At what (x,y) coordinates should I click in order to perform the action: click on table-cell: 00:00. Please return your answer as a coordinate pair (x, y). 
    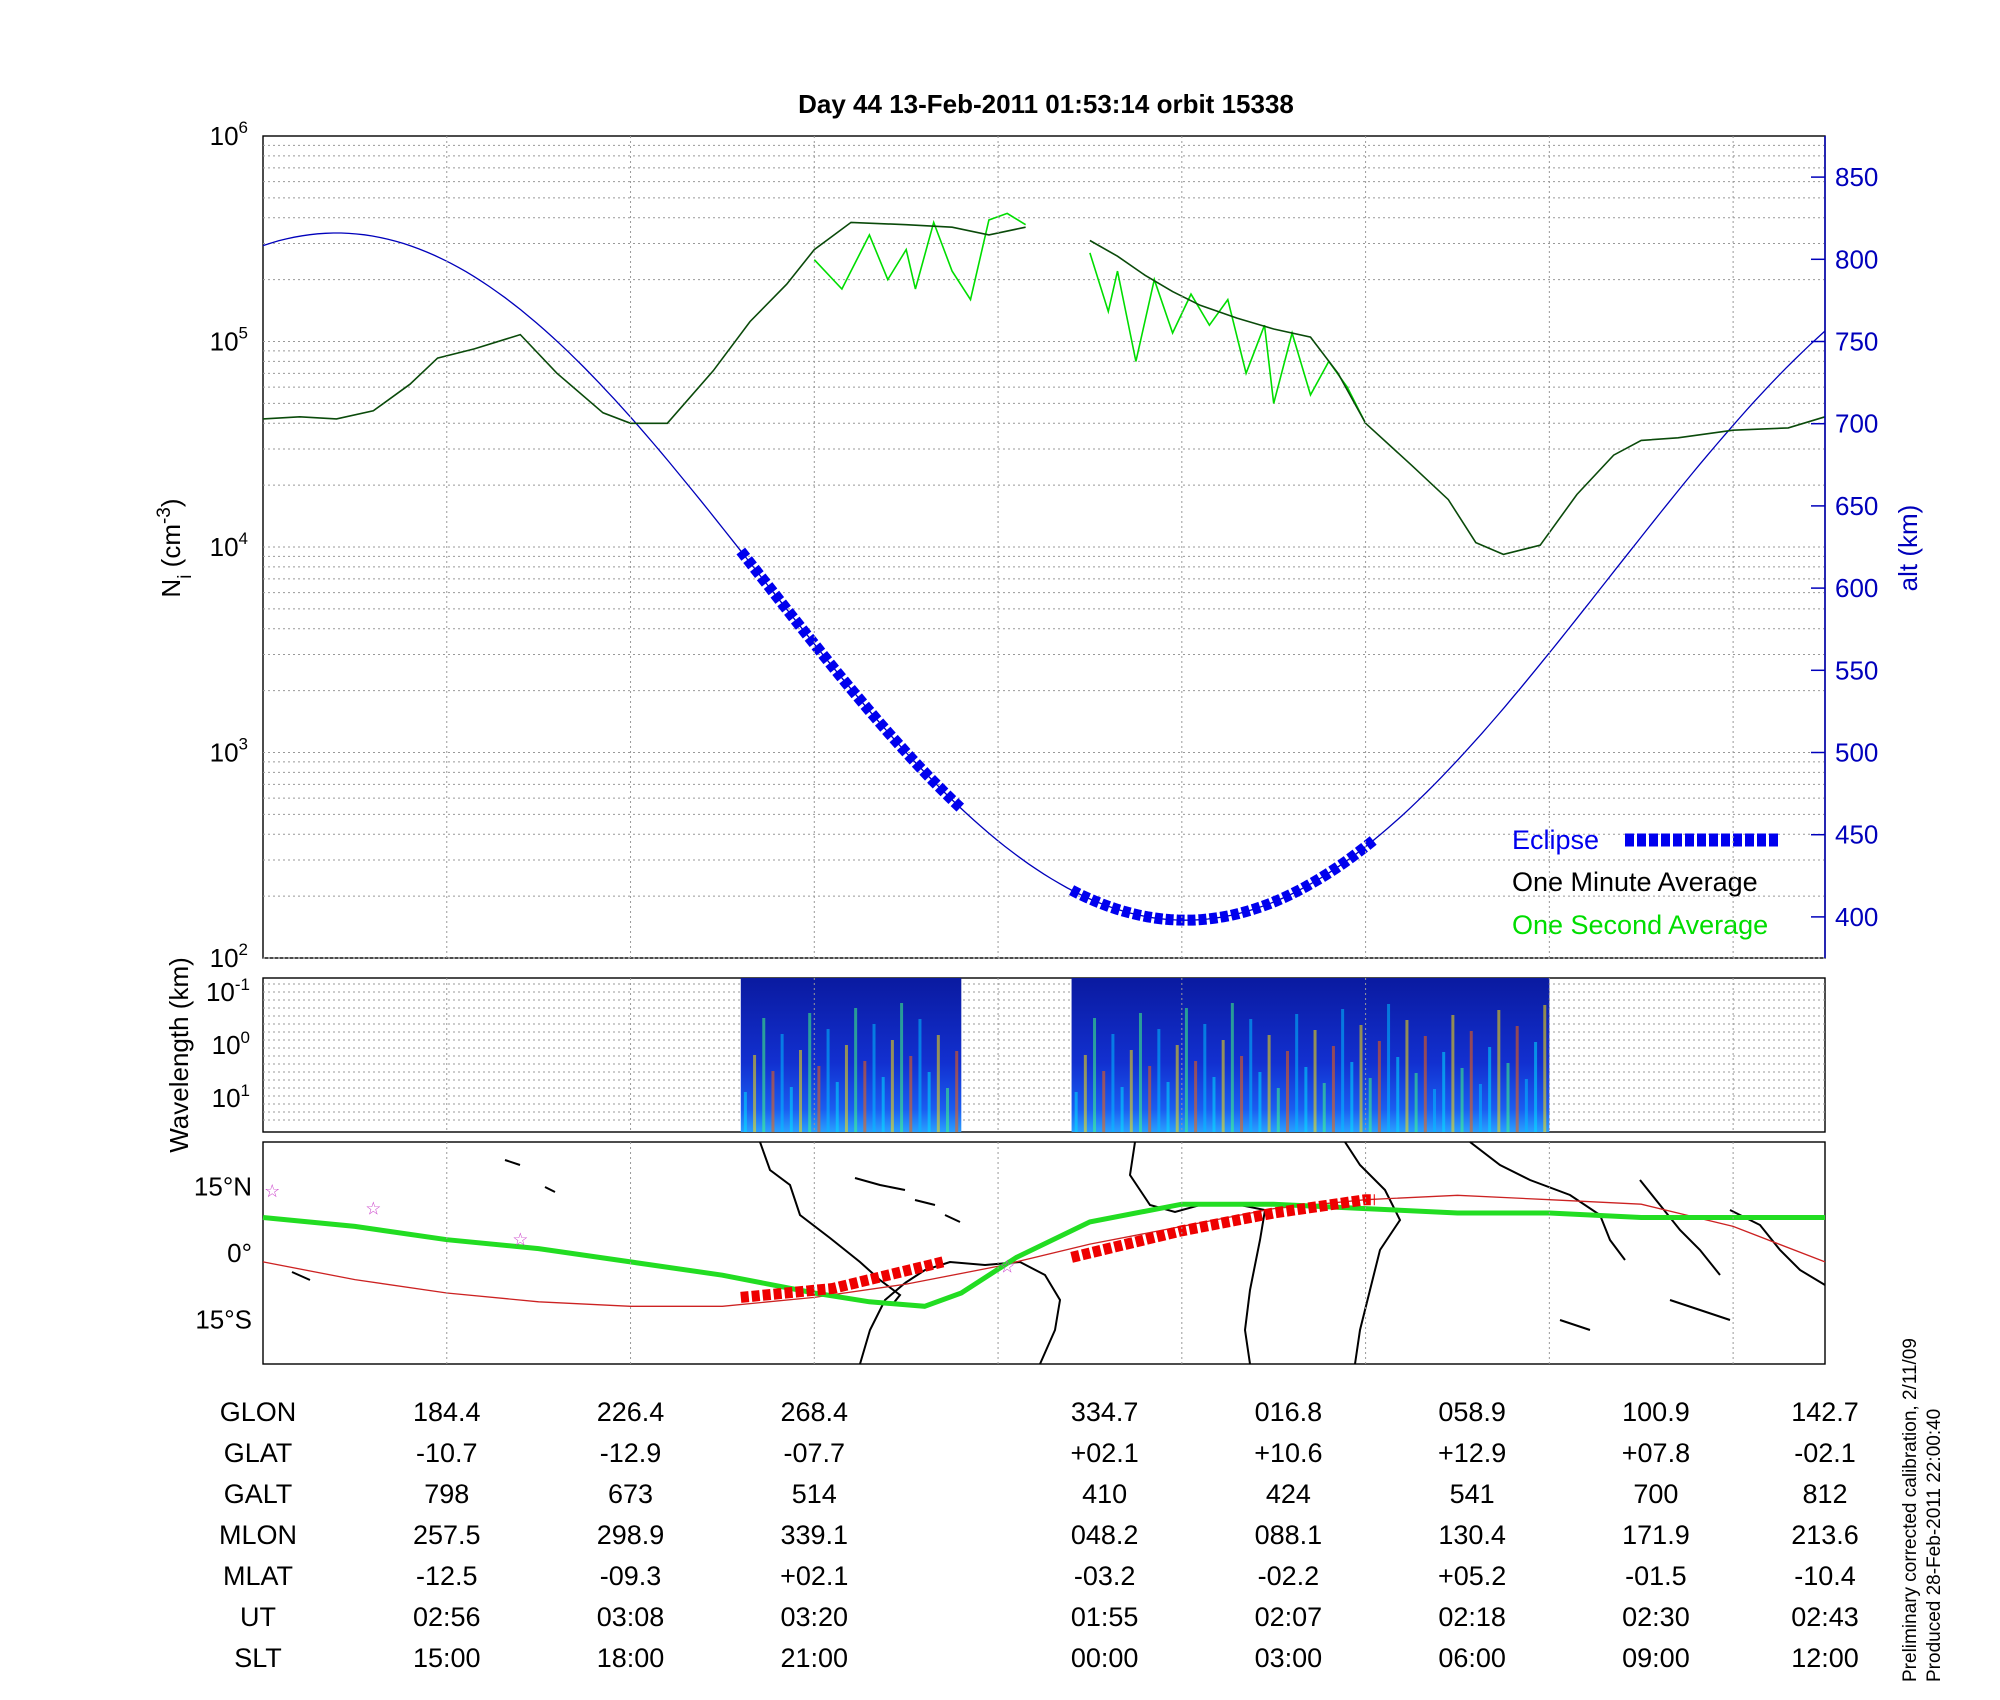
    Looking at the image, I should click on (1105, 1658).